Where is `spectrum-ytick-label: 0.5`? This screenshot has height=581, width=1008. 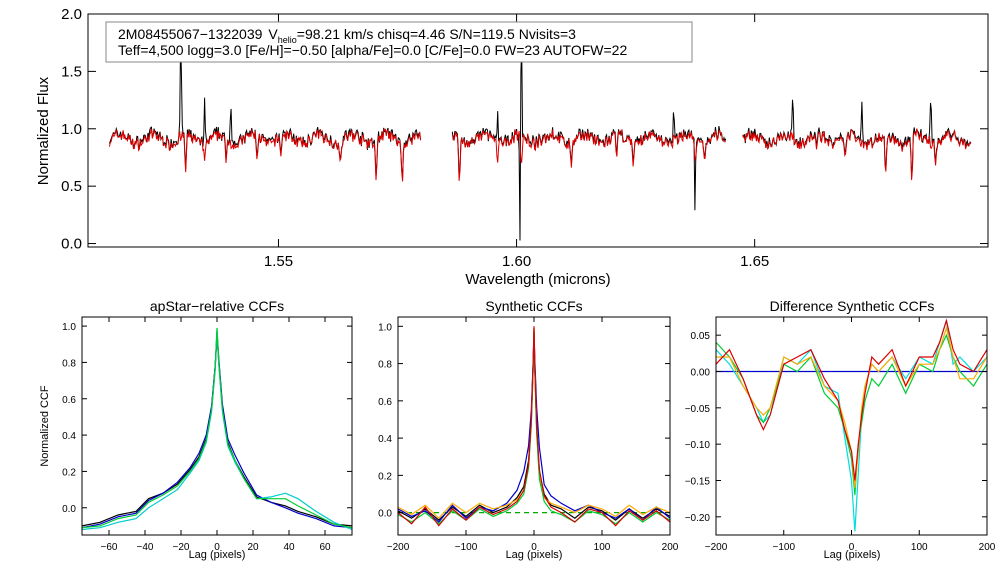 spectrum-ytick-label: 0.5 is located at coordinates (71, 186).